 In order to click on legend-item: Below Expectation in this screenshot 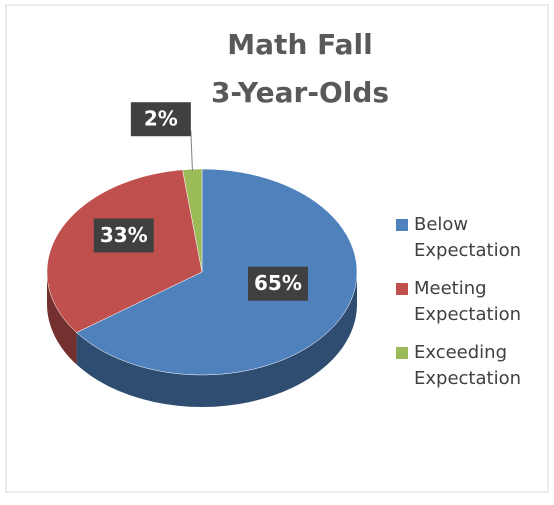, I will do `click(471, 238)`.